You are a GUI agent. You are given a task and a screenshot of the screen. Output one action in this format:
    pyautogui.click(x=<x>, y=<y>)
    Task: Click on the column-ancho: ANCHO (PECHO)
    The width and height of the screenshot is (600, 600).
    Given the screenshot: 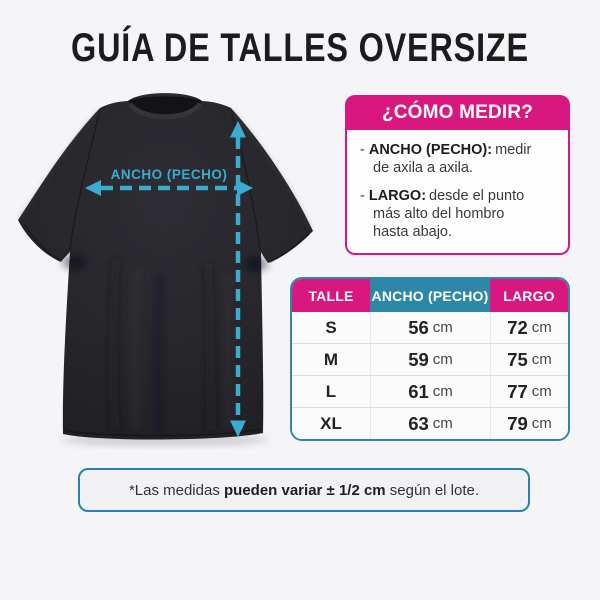 What is the action you would take?
    pyautogui.click(x=430, y=295)
    